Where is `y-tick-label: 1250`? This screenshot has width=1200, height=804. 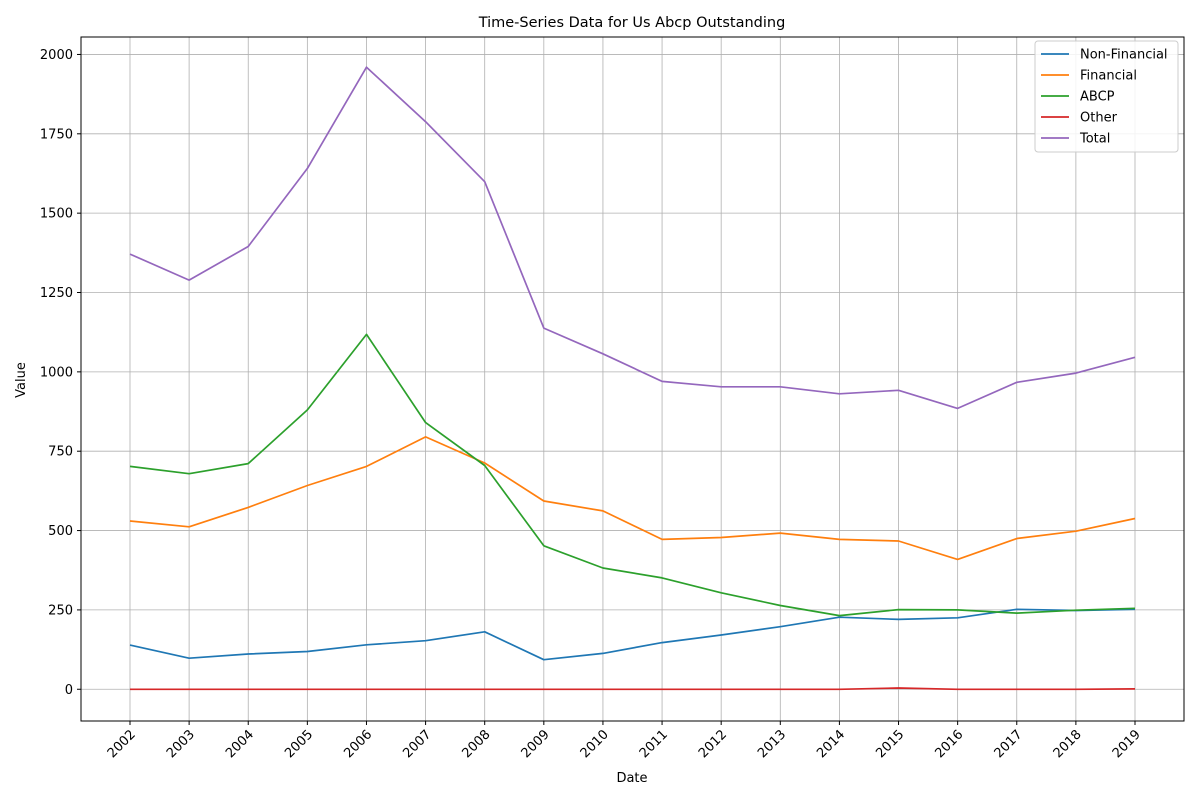
y-tick-label: 1250 is located at coordinates (56, 293).